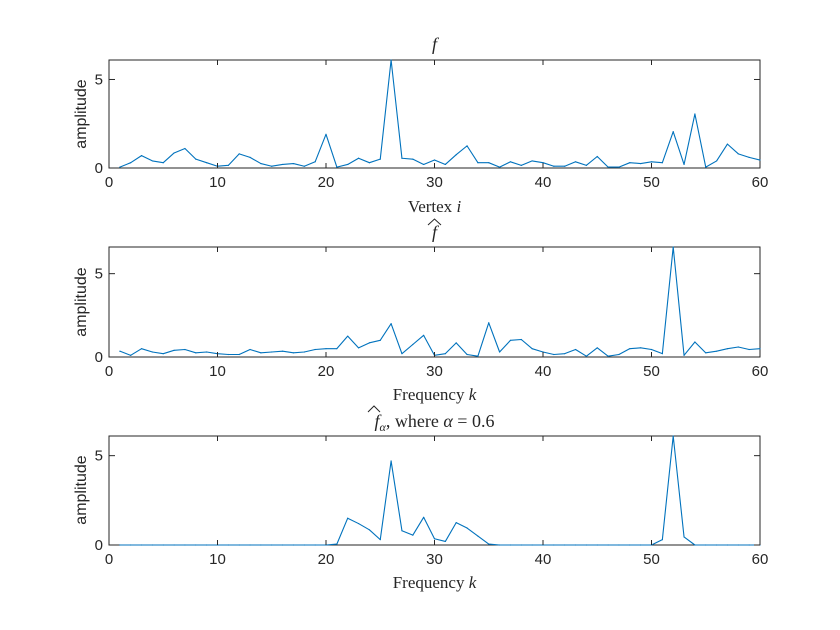  What do you see at coordinates (430, 419) in the screenshot?
I see `subplot-title-3: fα, where α = 0.6` at bounding box center [430, 419].